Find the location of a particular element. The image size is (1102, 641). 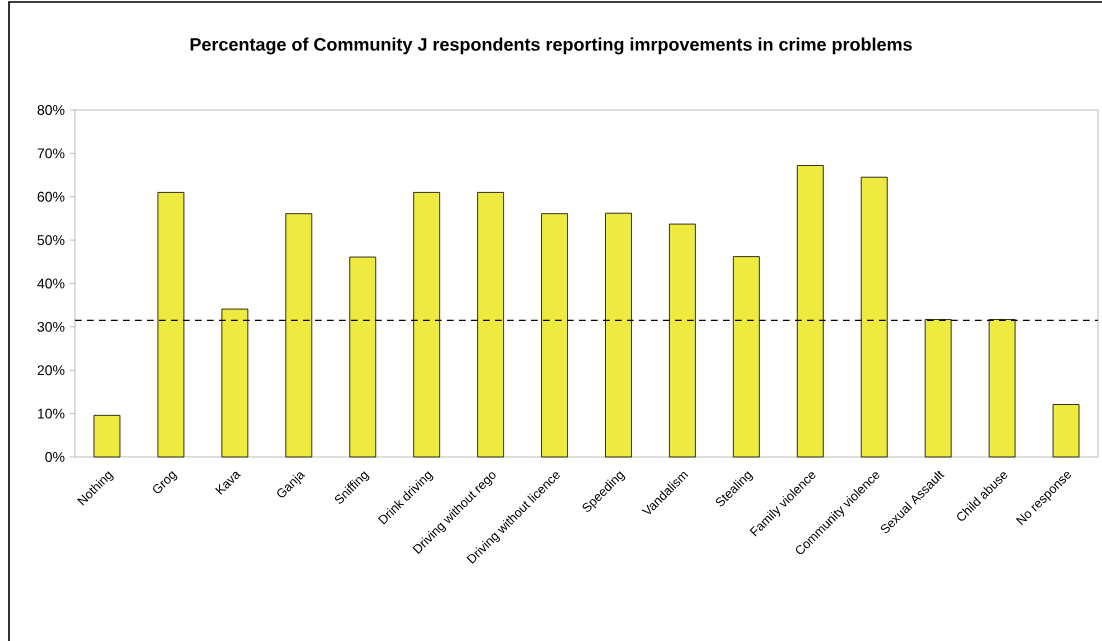

y-tick-label: 20% is located at coordinates (51, 370).